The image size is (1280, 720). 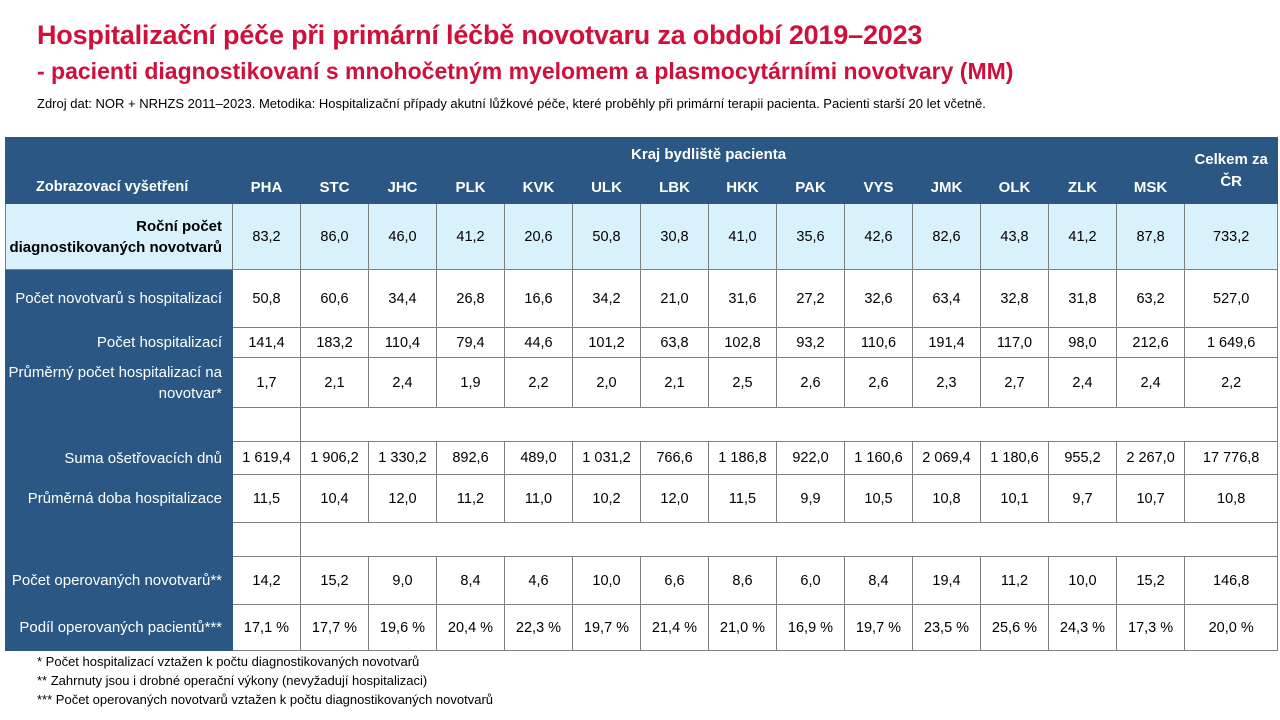 What do you see at coordinates (810, 298) in the screenshot?
I see `table-cell: 27,2` at bounding box center [810, 298].